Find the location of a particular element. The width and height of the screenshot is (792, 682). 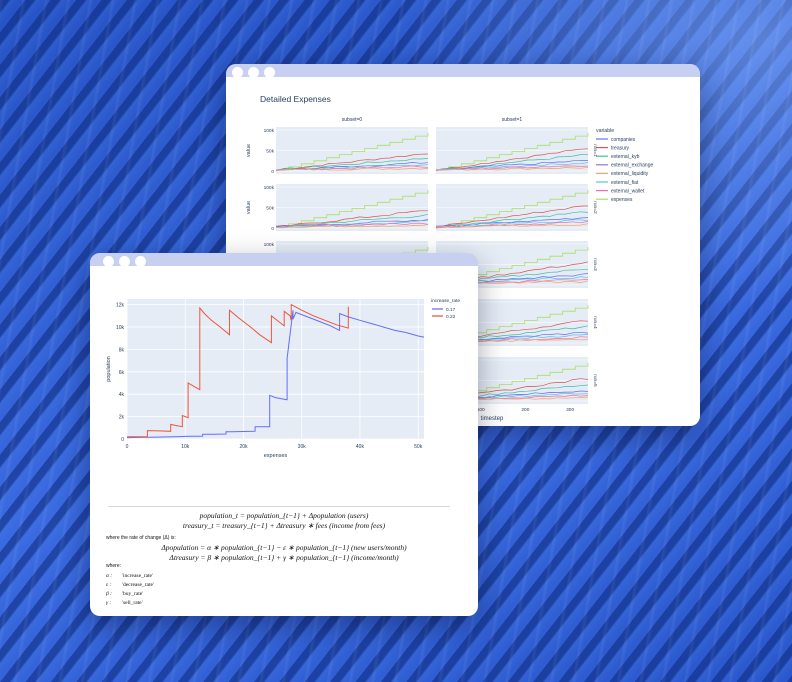

y-tick-label: 2k is located at coordinates (122, 418).